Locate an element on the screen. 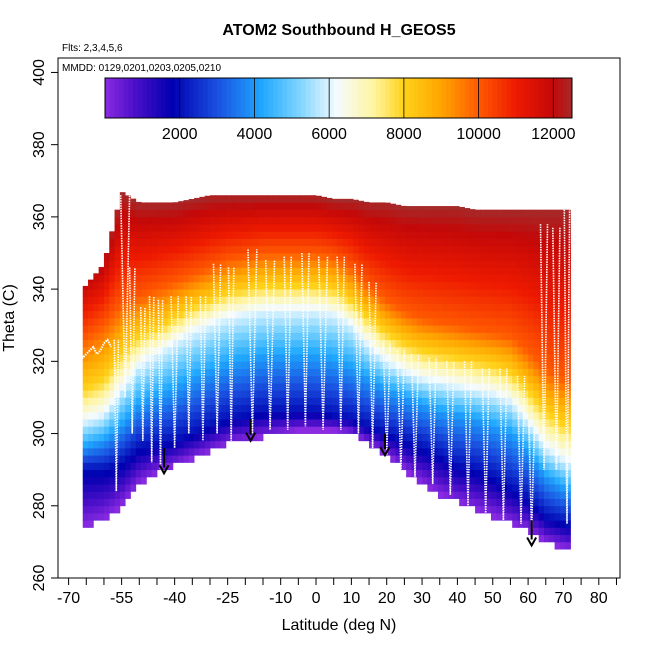 The width and height of the screenshot is (650, 650). flight-profile is located at coordinates (203, 368).